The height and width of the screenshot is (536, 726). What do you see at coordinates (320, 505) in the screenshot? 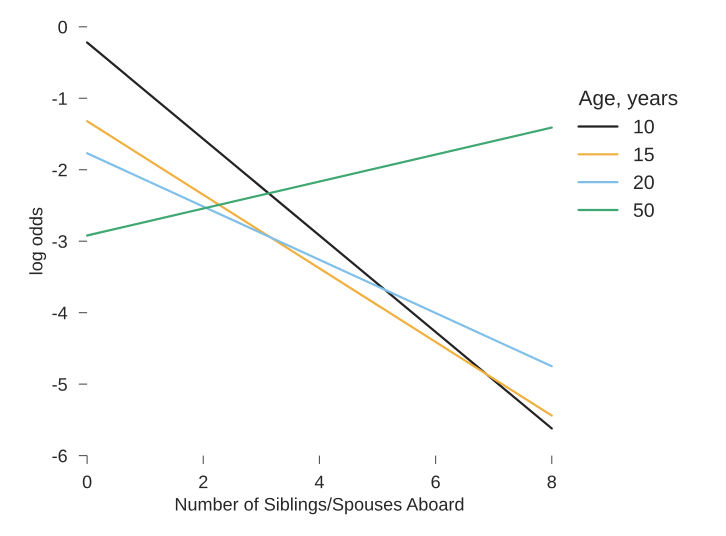
I see `x-axis-title: Number of Siblings/Spouses Aboard` at bounding box center [320, 505].